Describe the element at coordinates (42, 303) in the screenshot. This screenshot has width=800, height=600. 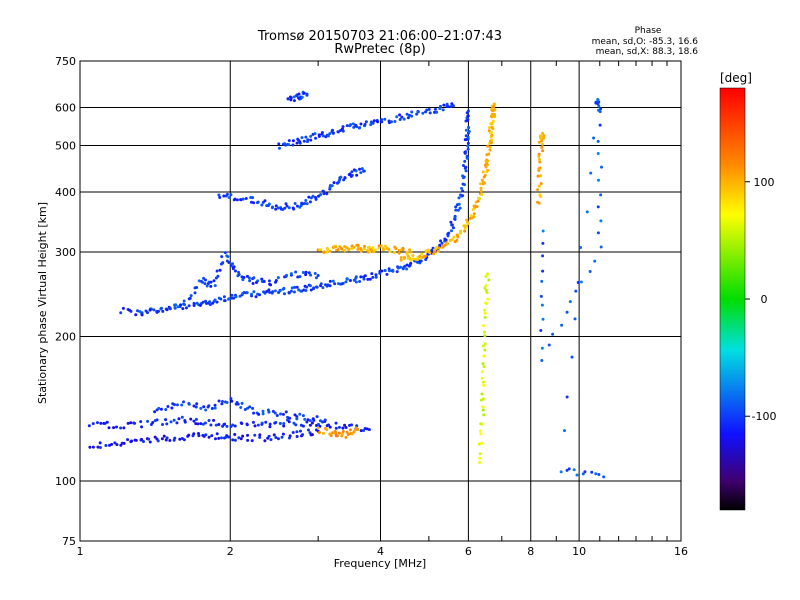
I see `y-axis-label: Stationary phase Virtual Height [km]` at that location.